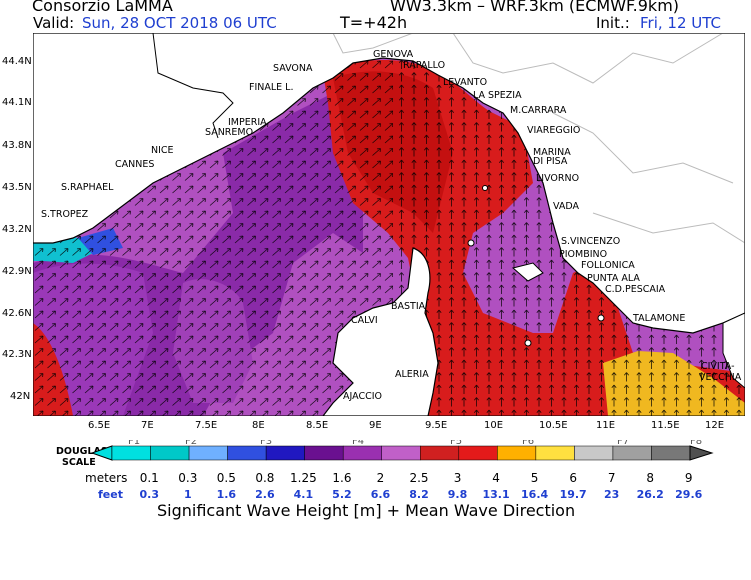 This screenshot has width=751, height=580. What do you see at coordinates (566, 206) in the screenshot?
I see `place-label: VADA` at bounding box center [566, 206].